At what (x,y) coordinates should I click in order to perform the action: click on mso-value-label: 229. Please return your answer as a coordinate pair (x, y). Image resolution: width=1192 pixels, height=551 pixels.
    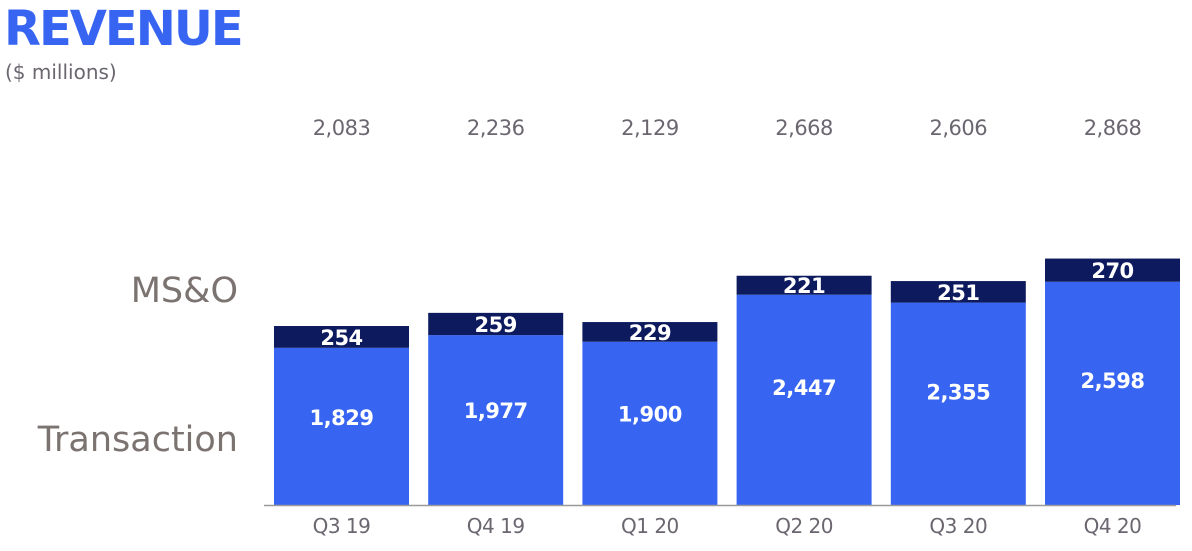
    Looking at the image, I should click on (650, 333).